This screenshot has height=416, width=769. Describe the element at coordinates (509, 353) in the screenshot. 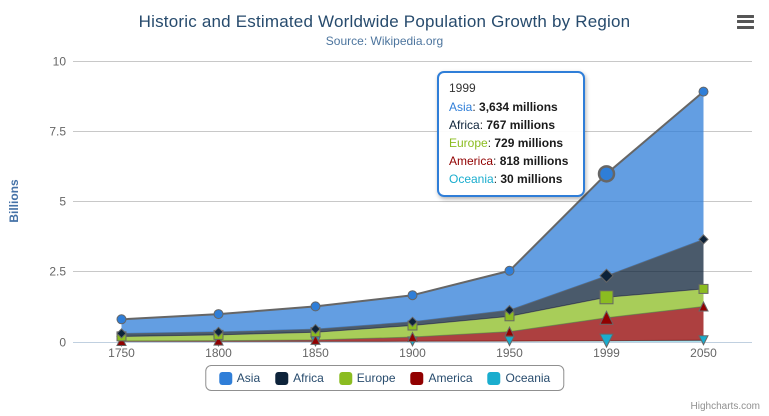

I see `x-axis-label: 1950` at that location.